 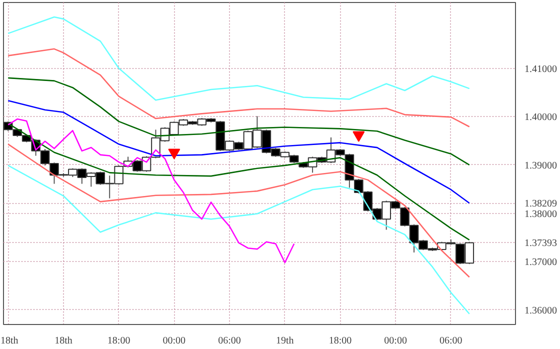 What do you see at coordinates (285, 341) in the screenshot?
I see `x-tick-label: 19th` at bounding box center [285, 341].